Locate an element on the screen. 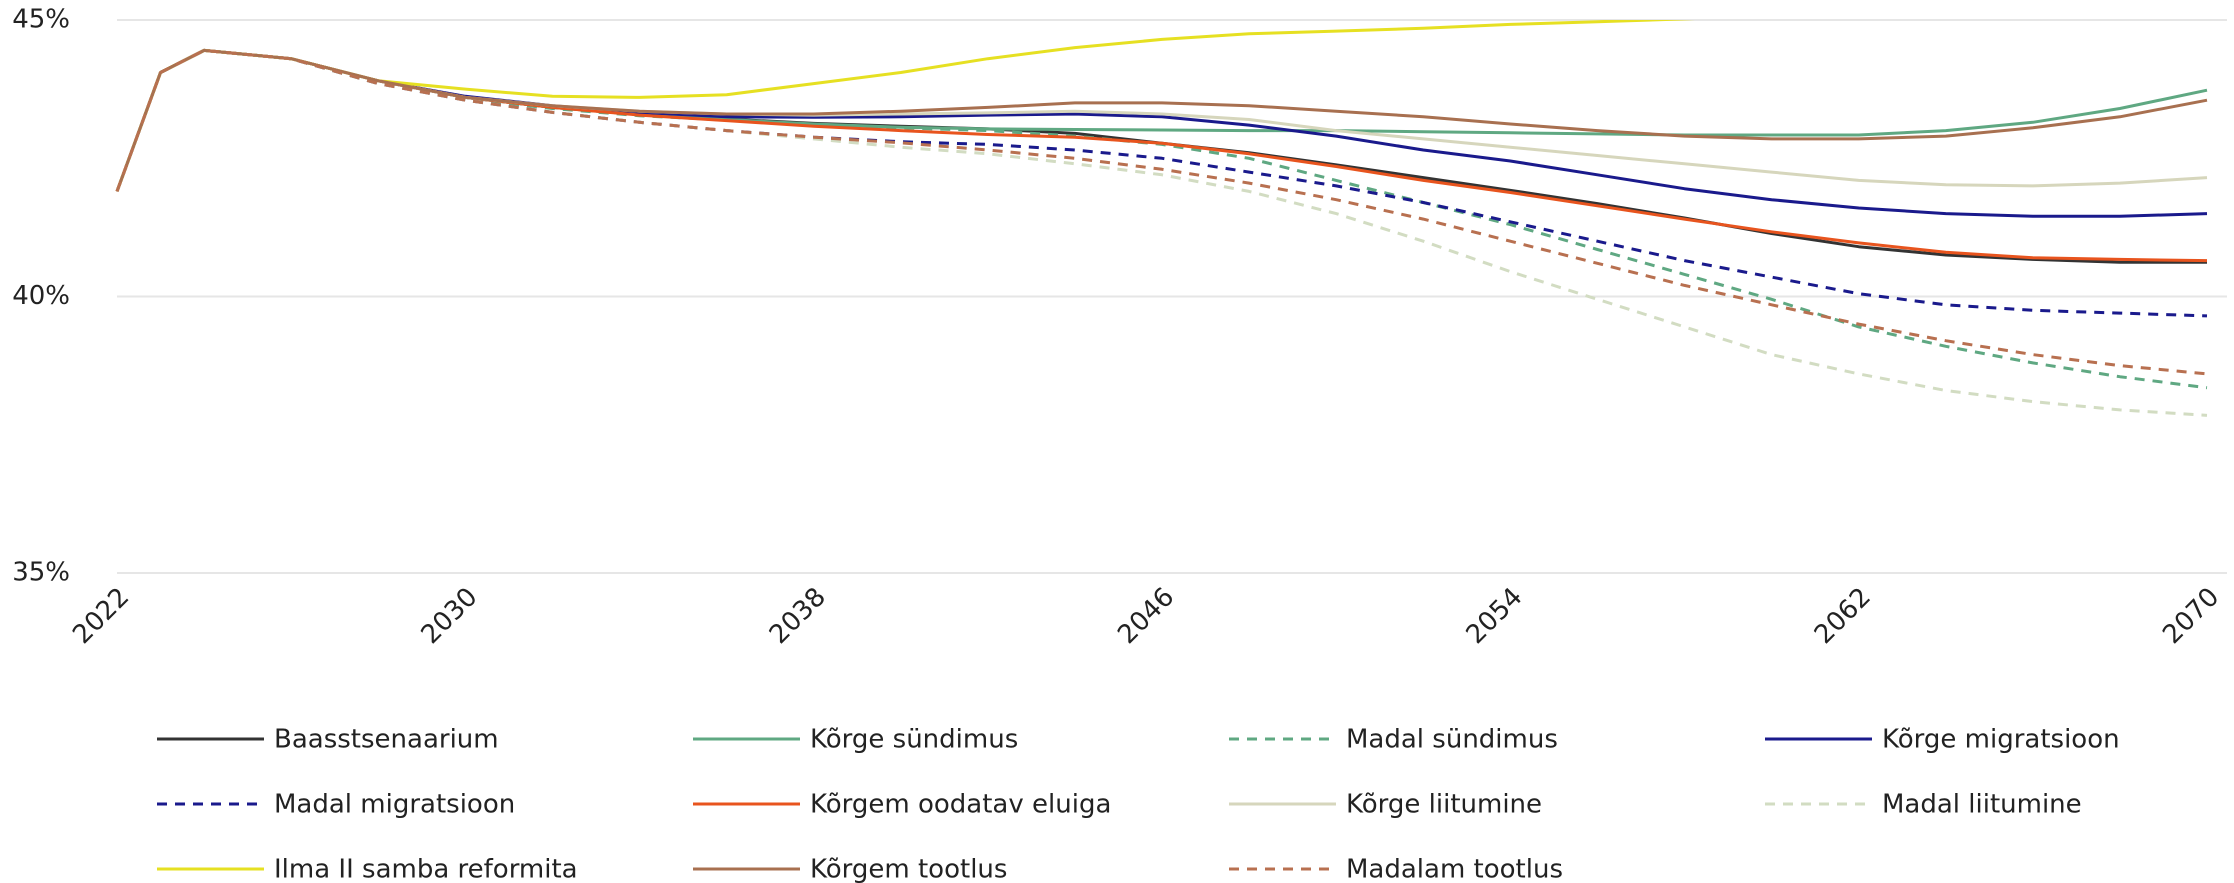 This screenshot has width=2234, height=883. legend-label: Kõrgem tootlus is located at coordinates (908, 869).